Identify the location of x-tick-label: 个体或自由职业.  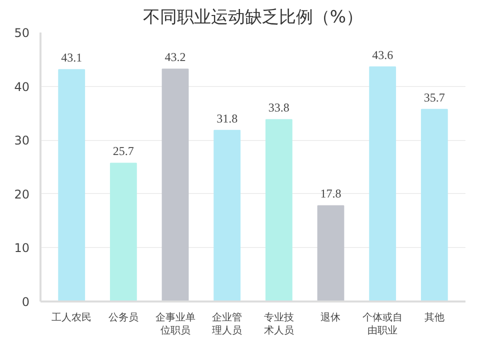
(382, 324).